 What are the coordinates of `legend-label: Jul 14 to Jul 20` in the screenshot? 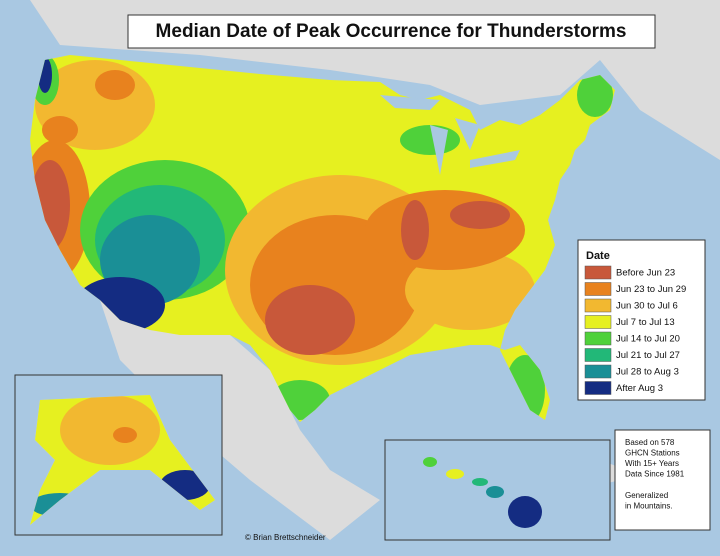 It's located at (648, 339).